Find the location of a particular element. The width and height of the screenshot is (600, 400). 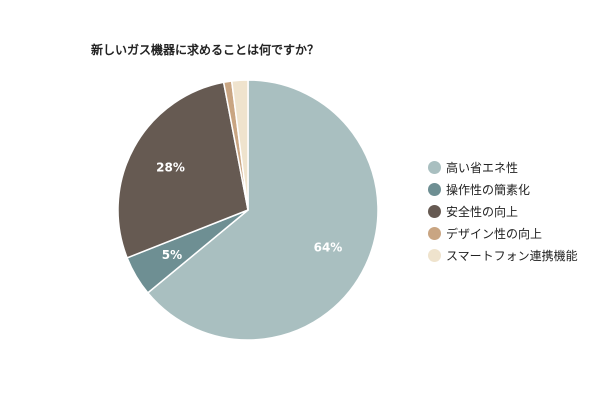

legend-label: 高い省エネ性 is located at coordinates (482, 167).